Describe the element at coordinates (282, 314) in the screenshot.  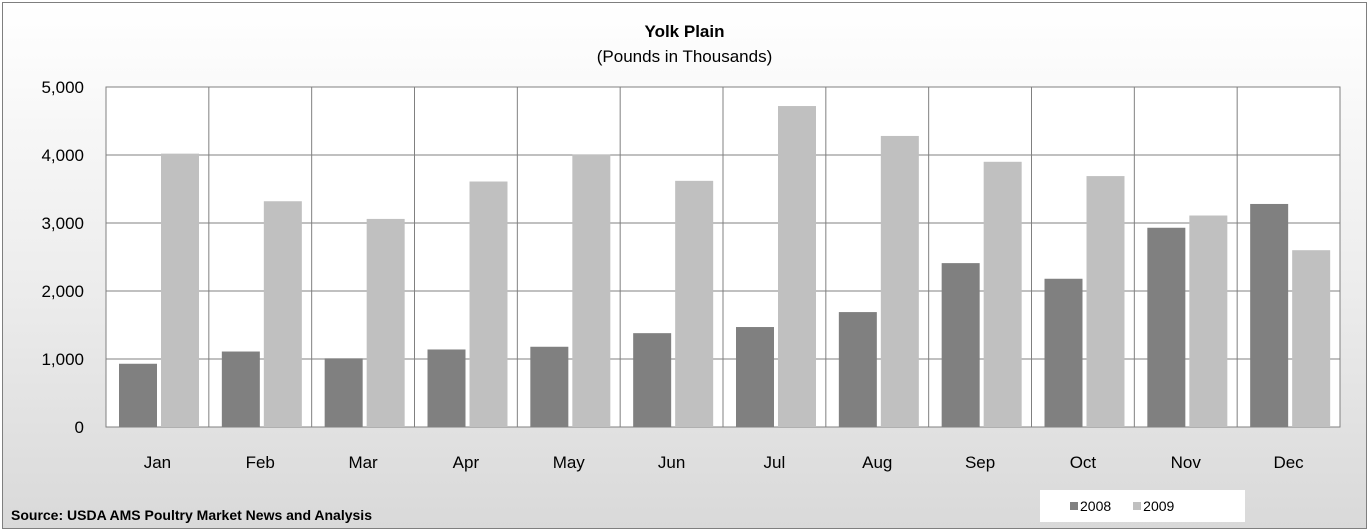
I see `bar-2009-feb` at that location.